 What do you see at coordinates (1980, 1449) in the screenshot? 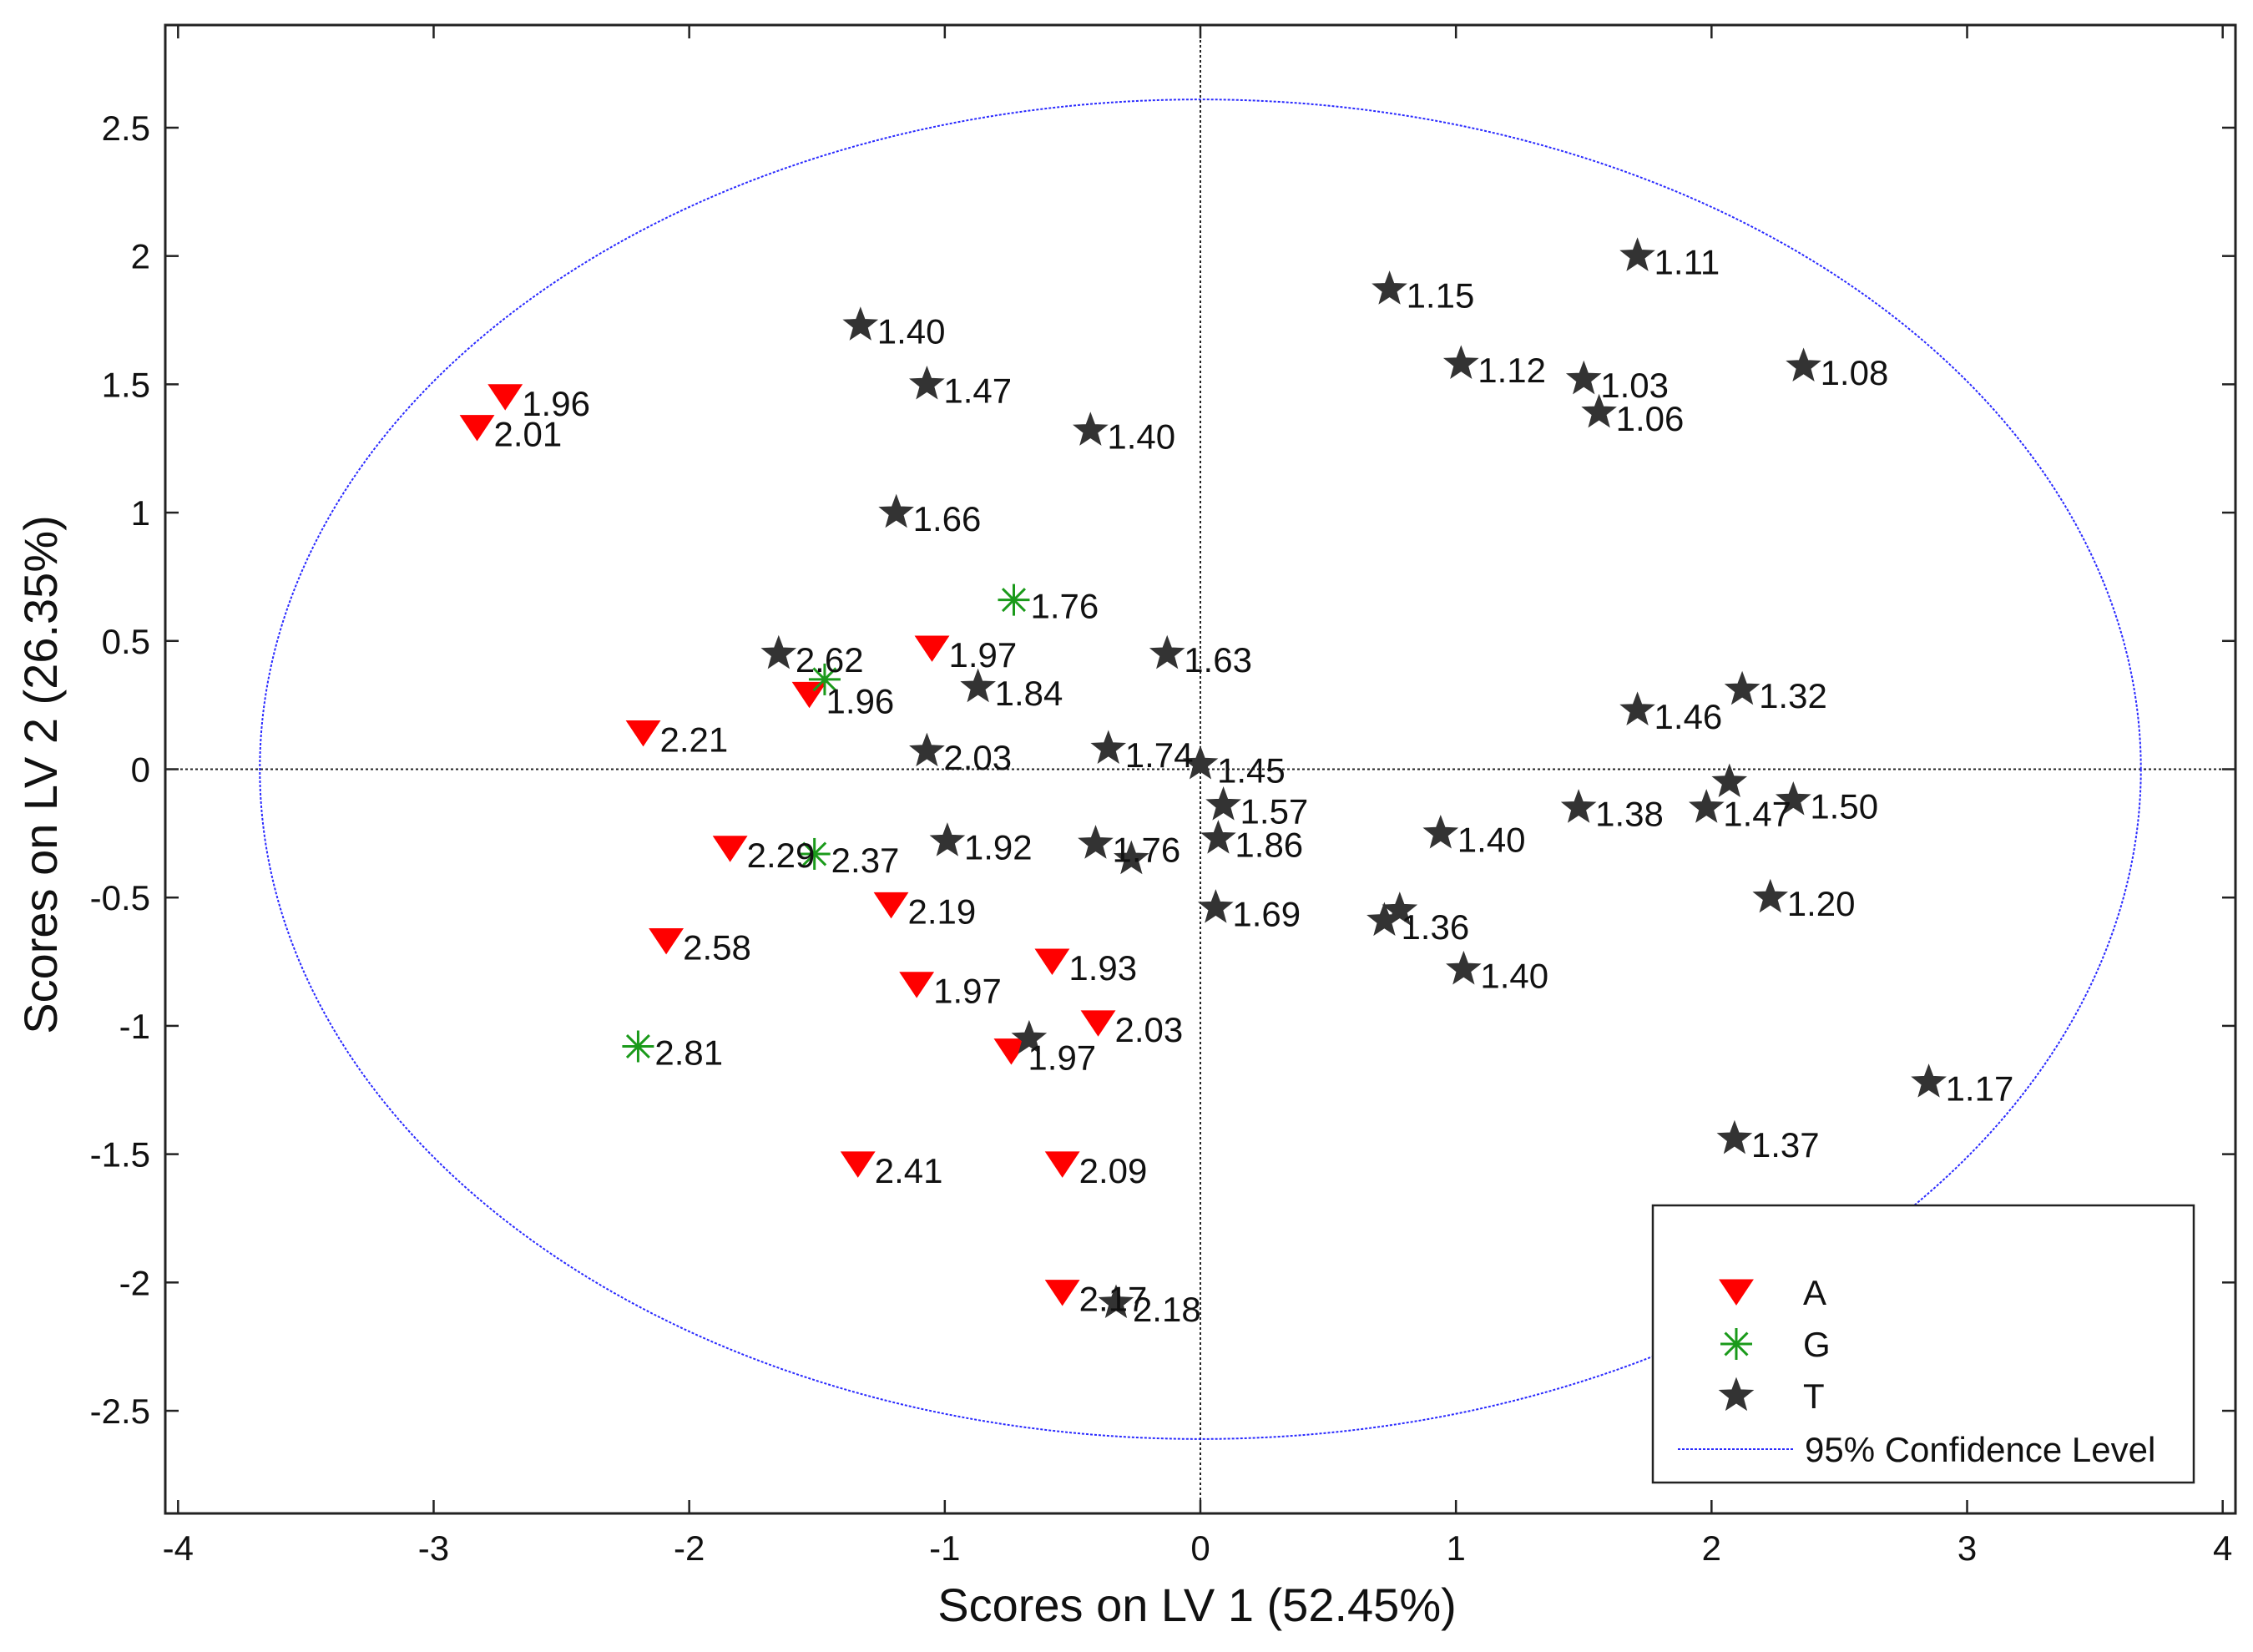
I see `legend-label: 95% Confidence Level` at bounding box center [1980, 1449].